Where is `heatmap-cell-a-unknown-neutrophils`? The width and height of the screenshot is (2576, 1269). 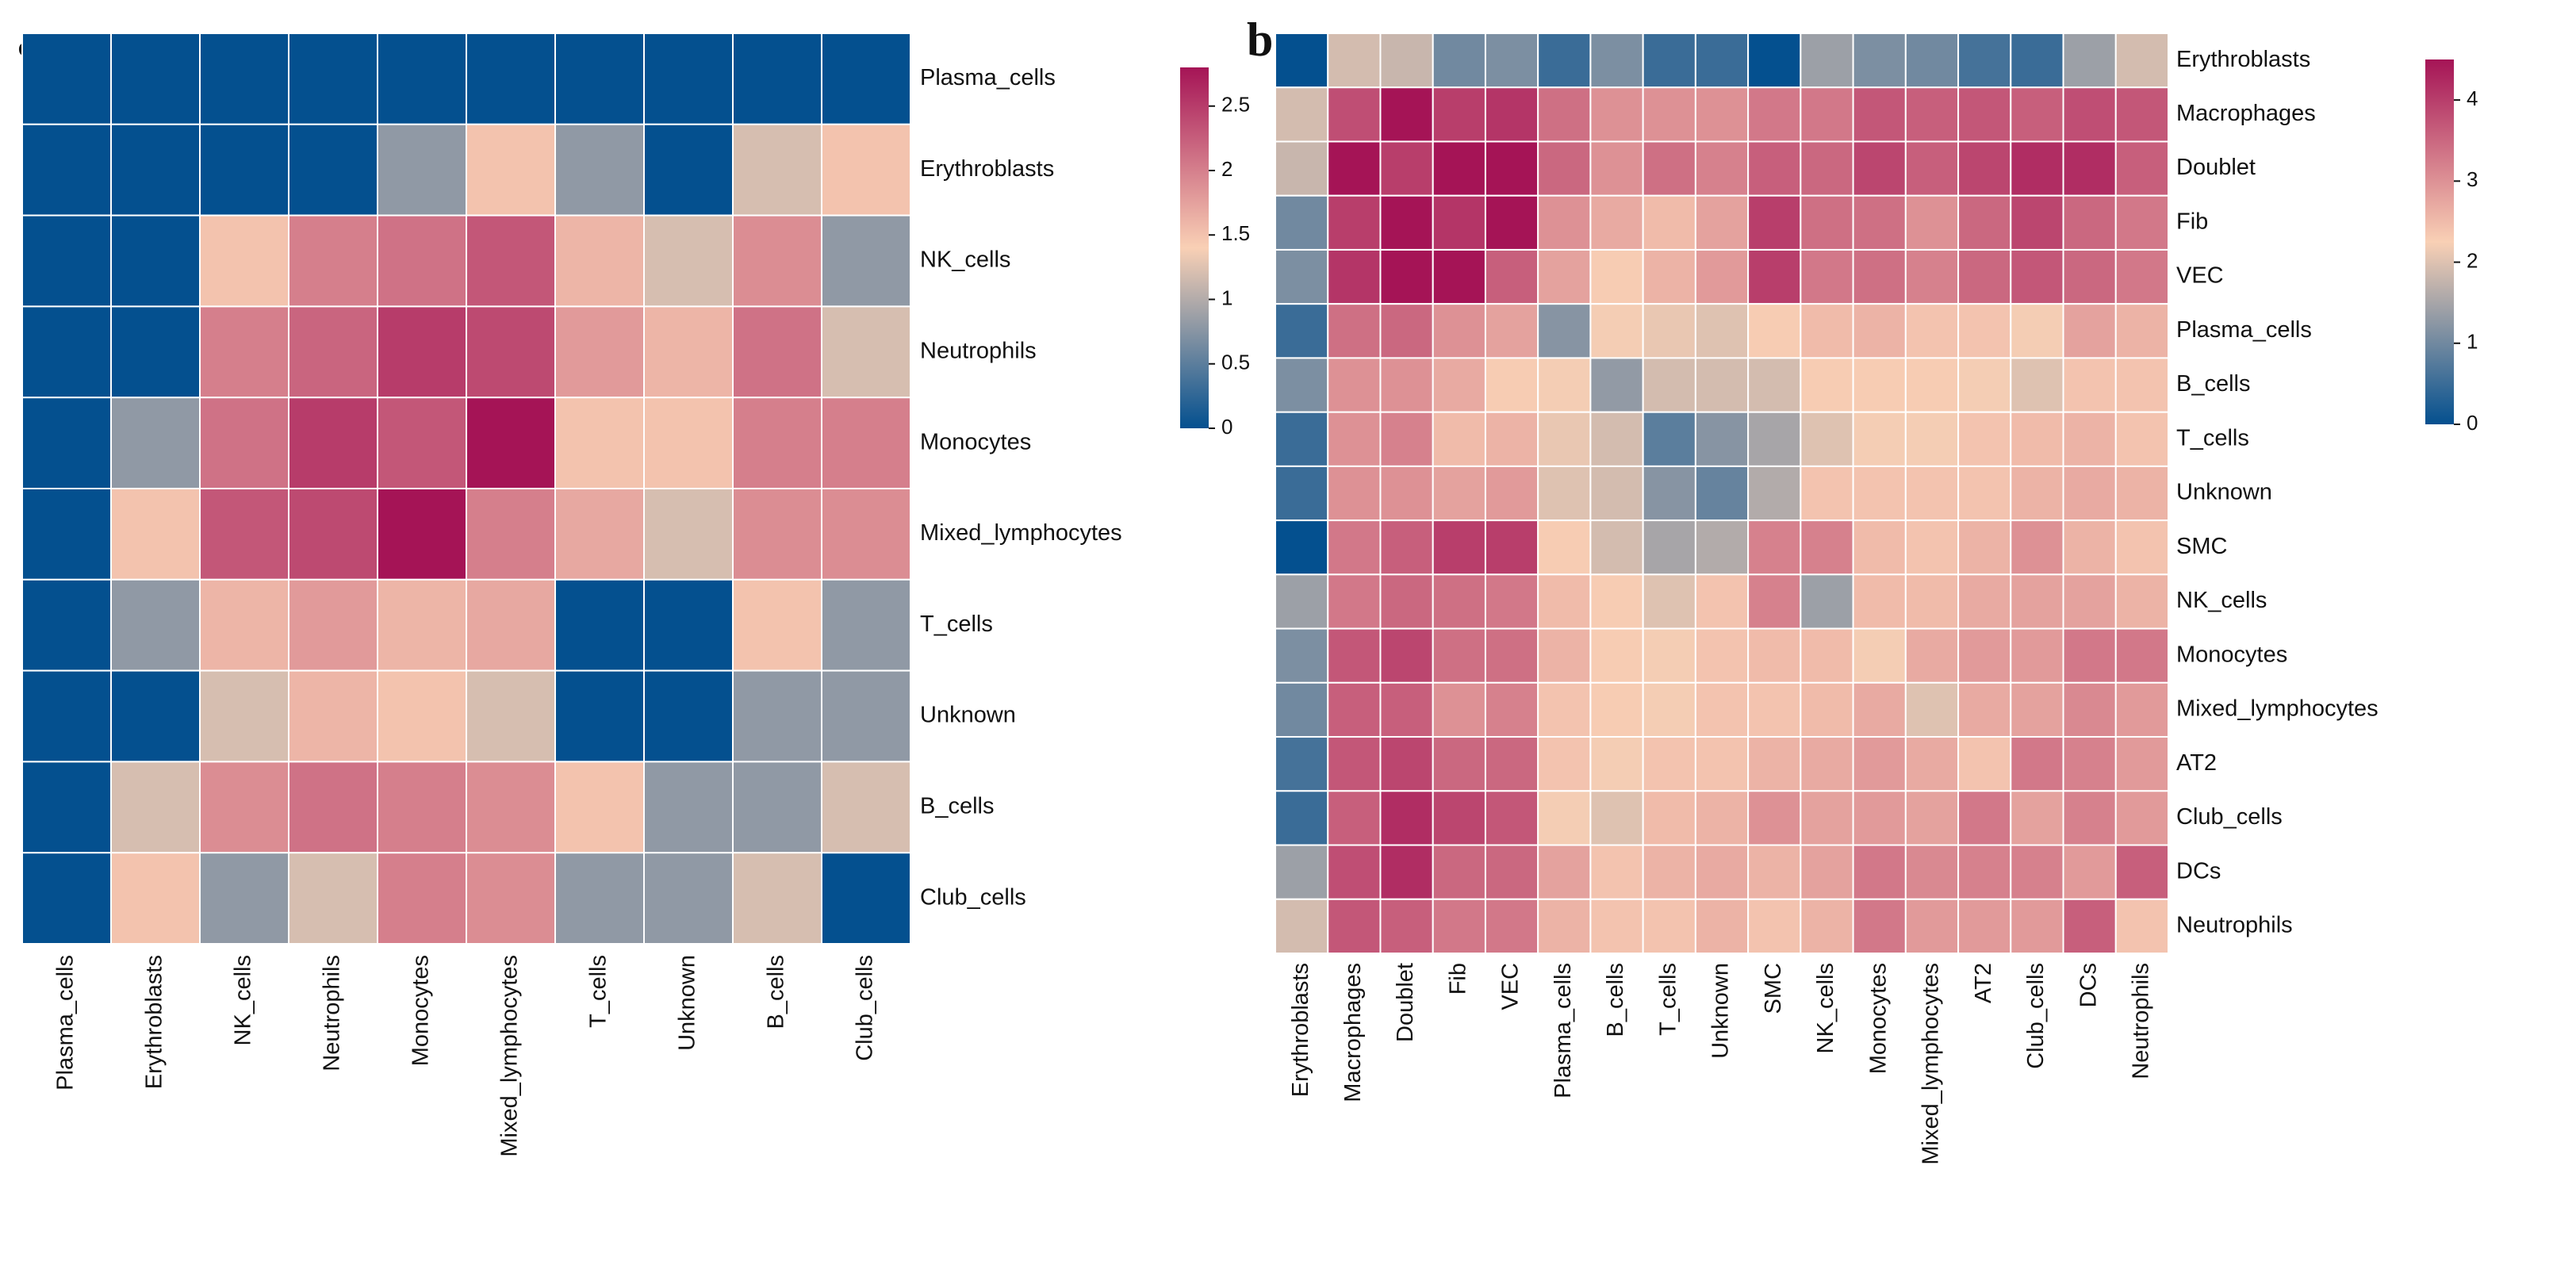 heatmap-cell-a-unknown-neutrophils is located at coordinates (333, 716).